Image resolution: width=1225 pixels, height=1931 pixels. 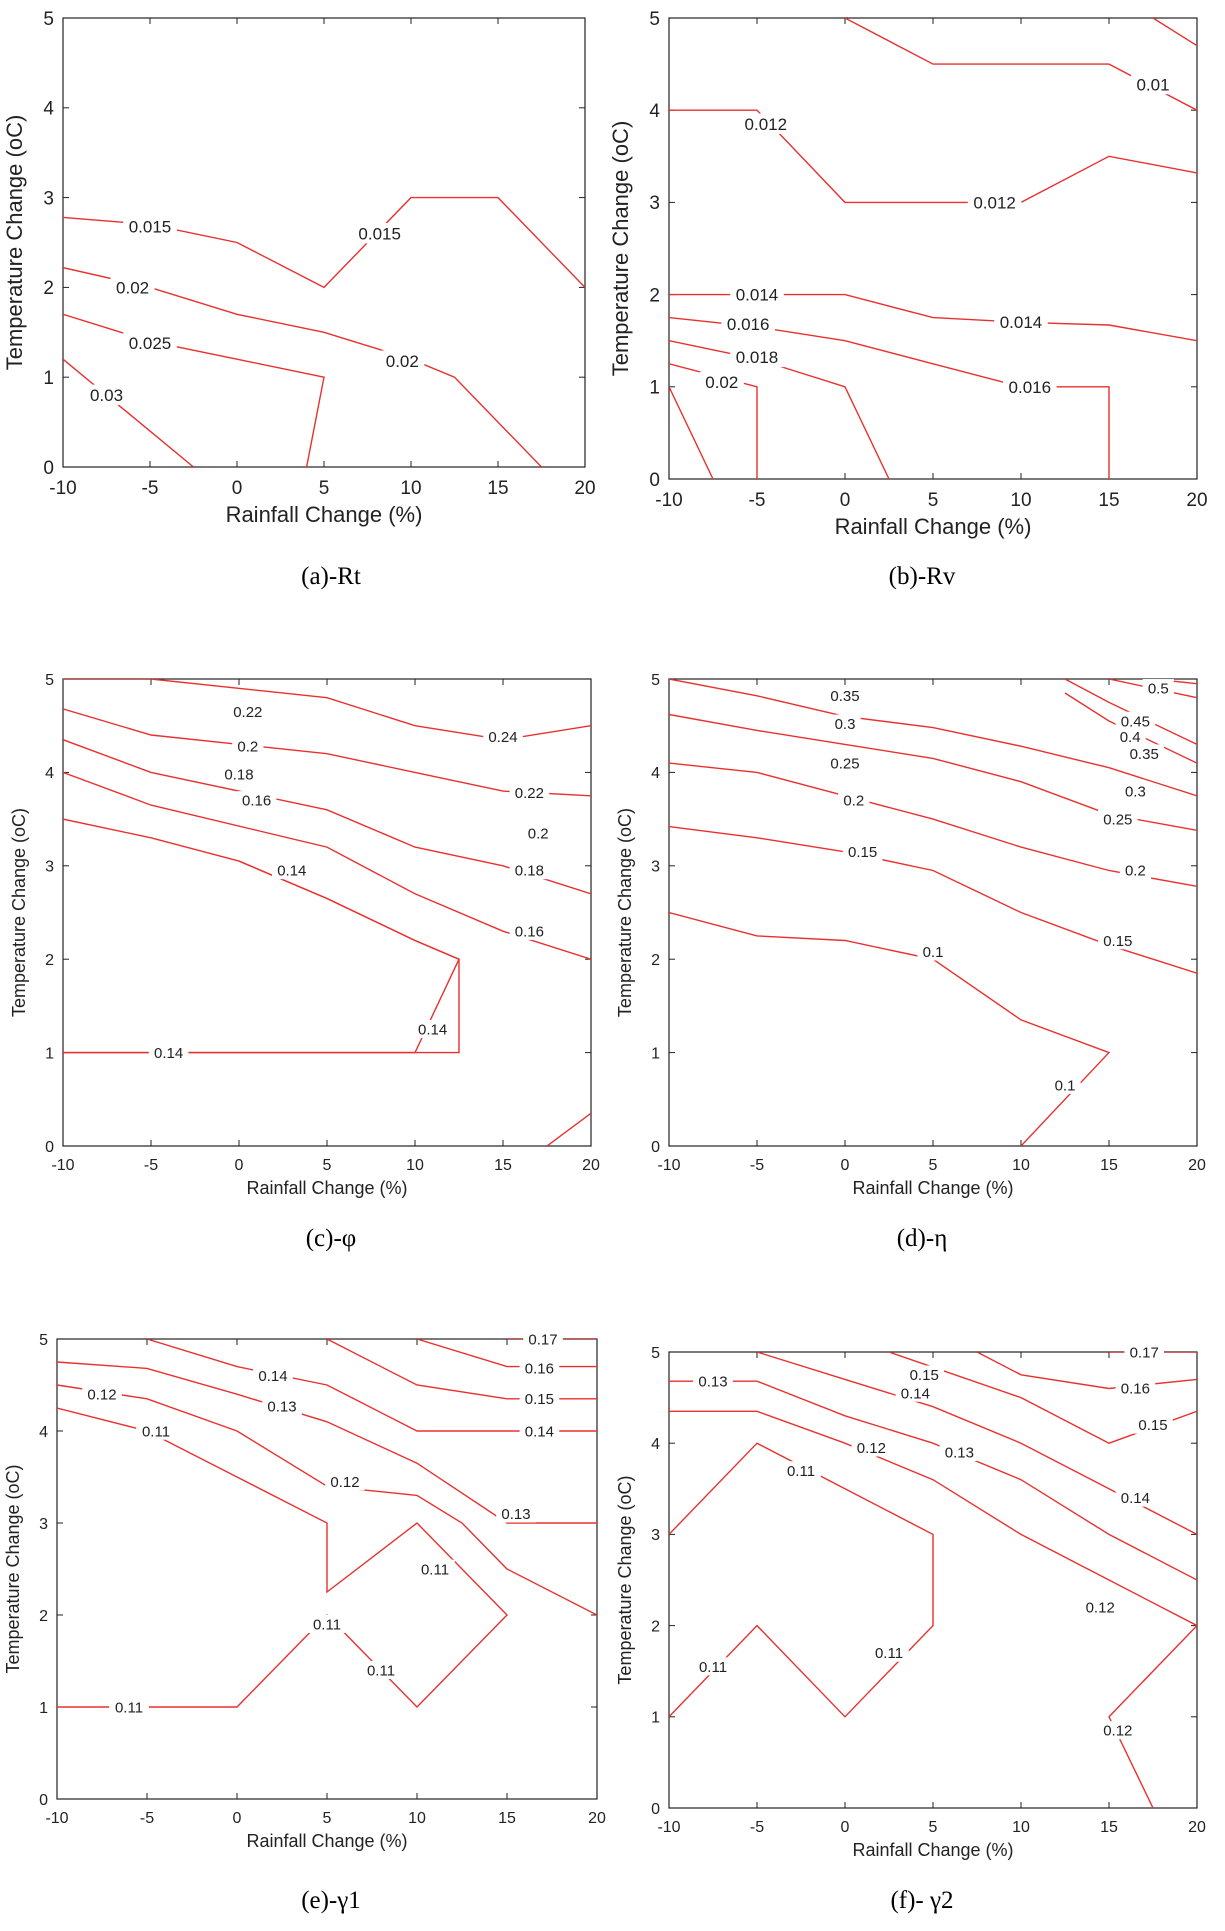 What do you see at coordinates (237, 1818) in the screenshot?
I see `x-tick-label: 0` at bounding box center [237, 1818].